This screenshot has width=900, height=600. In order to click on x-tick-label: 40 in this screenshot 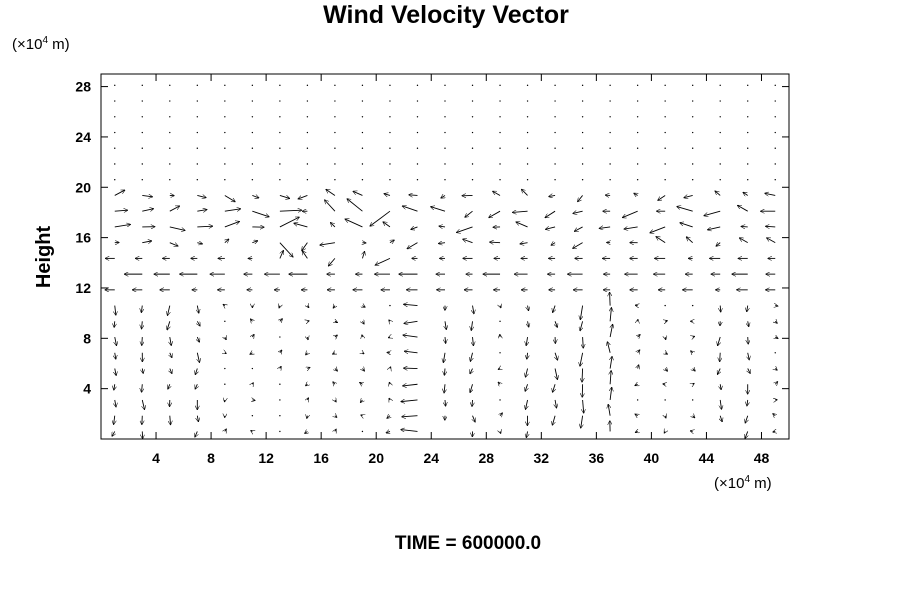, I will do `click(652, 458)`.